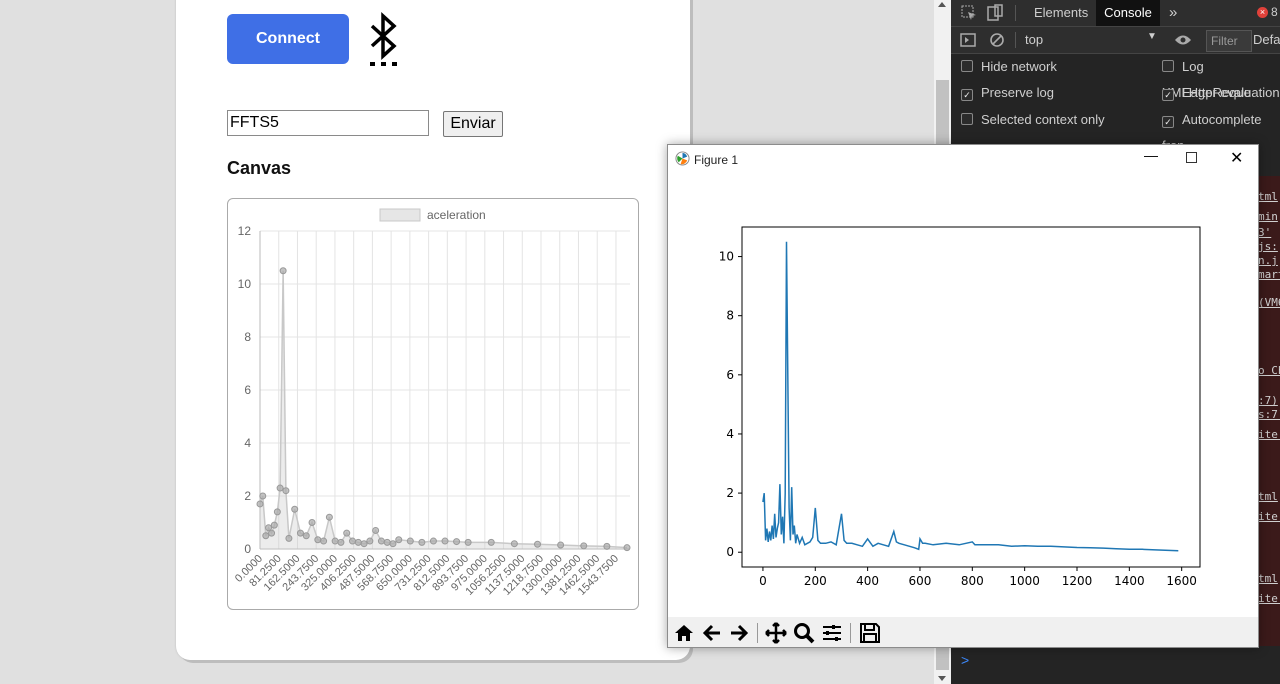 The width and height of the screenshot is (1280, 684). What do you see at coordinates (1229, 41) in the screenshot?
I see `filter-input: Filter` at bounding box center [1229, 41].